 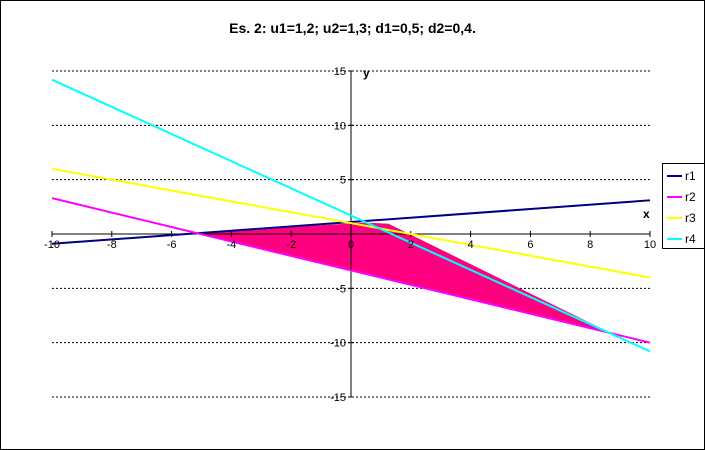 What do you see at coordinates (690, 239) in the screenshot?
I see `legend-label-r4: r4` at bounding box center [690, 239].